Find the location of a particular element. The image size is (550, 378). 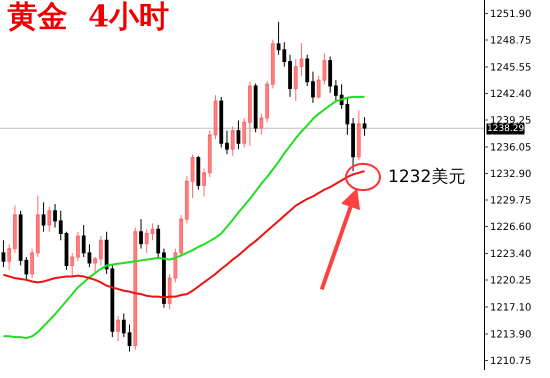

y-tick-label: 1236.05 is located at coordinates (511, 148).